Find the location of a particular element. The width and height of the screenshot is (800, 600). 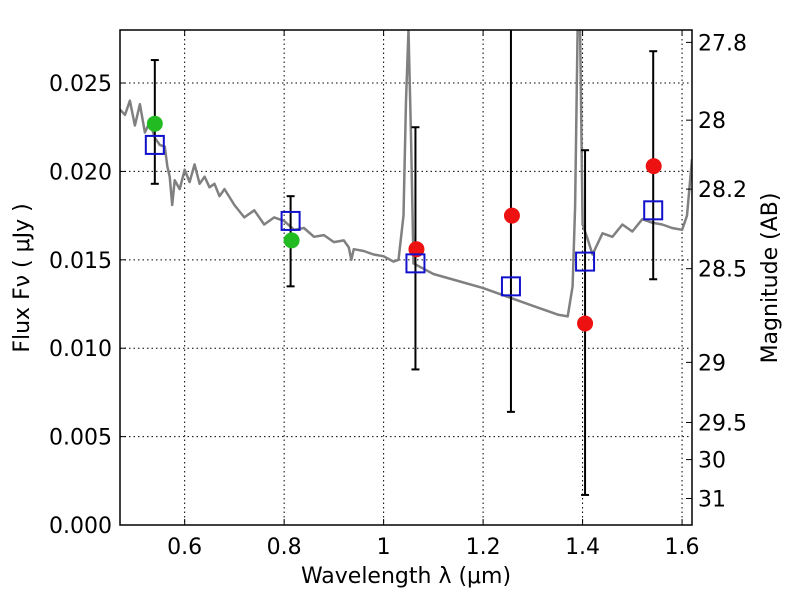

y2-tick-label: 31 is located at coordinates (712, 499).